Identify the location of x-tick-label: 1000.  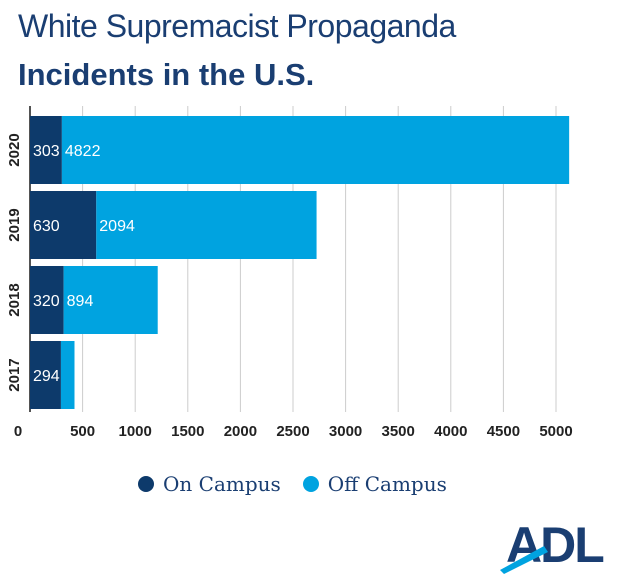
(135, 431).